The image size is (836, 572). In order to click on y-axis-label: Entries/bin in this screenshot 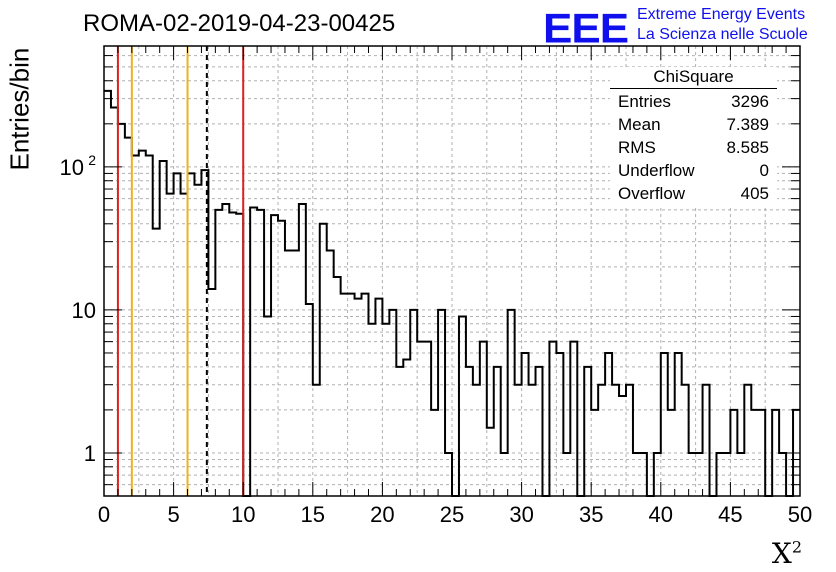, I will do `click(19, 109)`.